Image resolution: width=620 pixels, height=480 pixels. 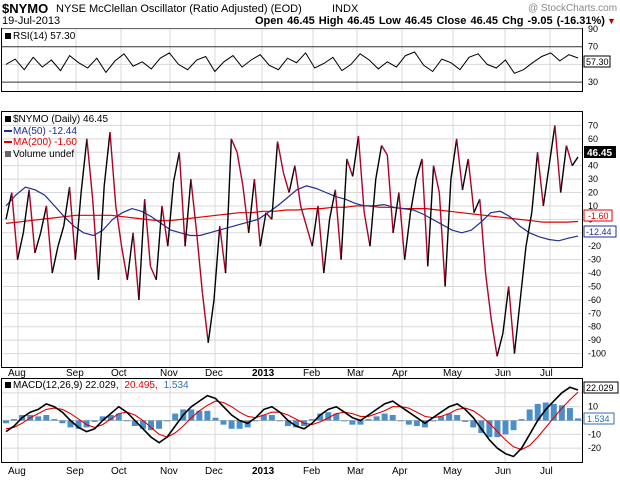 I want to click on macd-x-tick-label: Nov, so click(x=169, y=471).